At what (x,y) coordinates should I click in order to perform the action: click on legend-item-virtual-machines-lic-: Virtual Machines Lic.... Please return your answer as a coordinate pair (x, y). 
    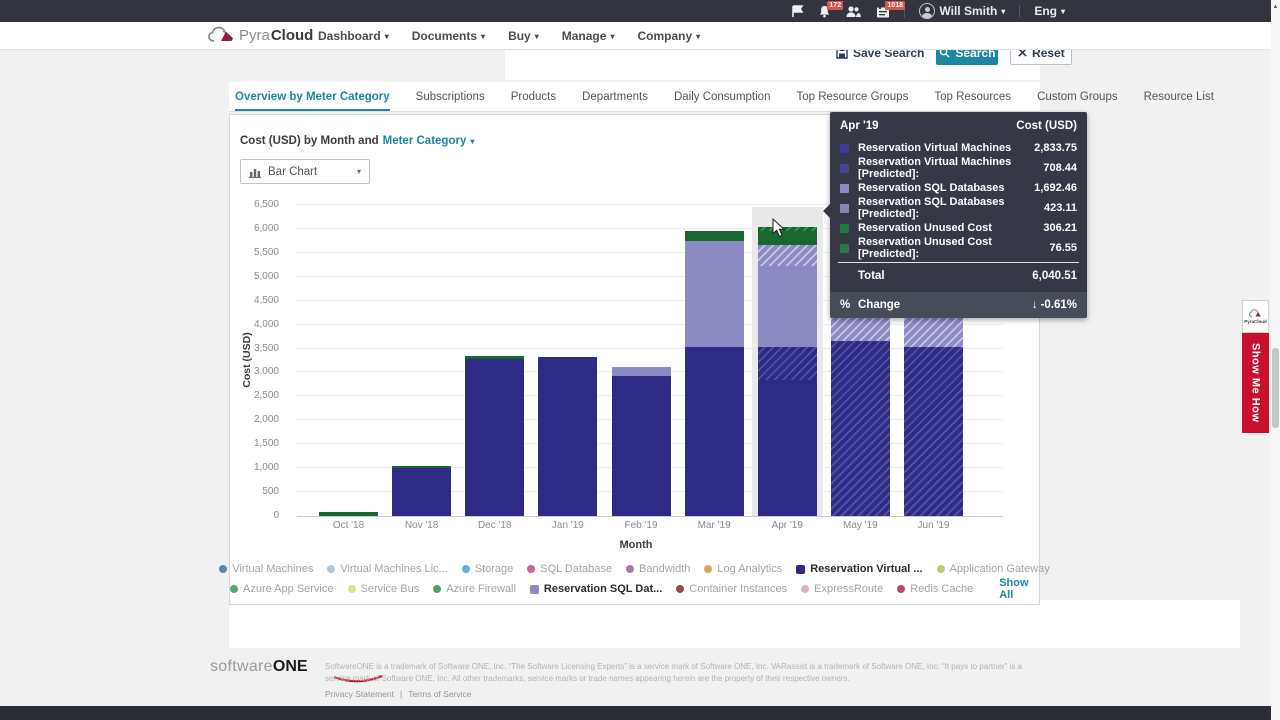
    Looking at the image, I should click on (387, 569).